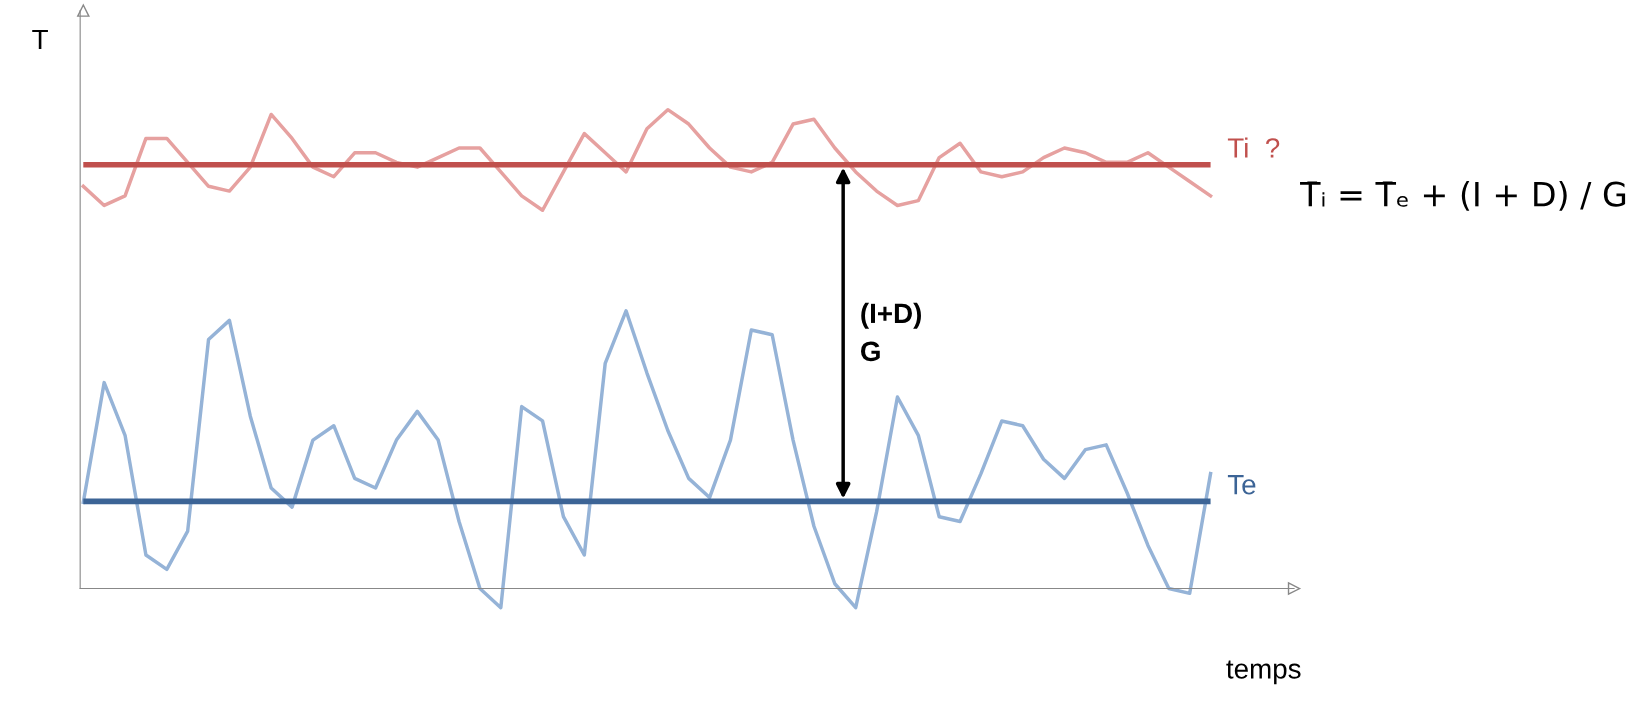  What do you see at coordinates (1463, 196) in the screenshot?
I see `text: T̄ᵢ = T̄ₑ + (I + D) / G` at bounding box center [1463, 196].